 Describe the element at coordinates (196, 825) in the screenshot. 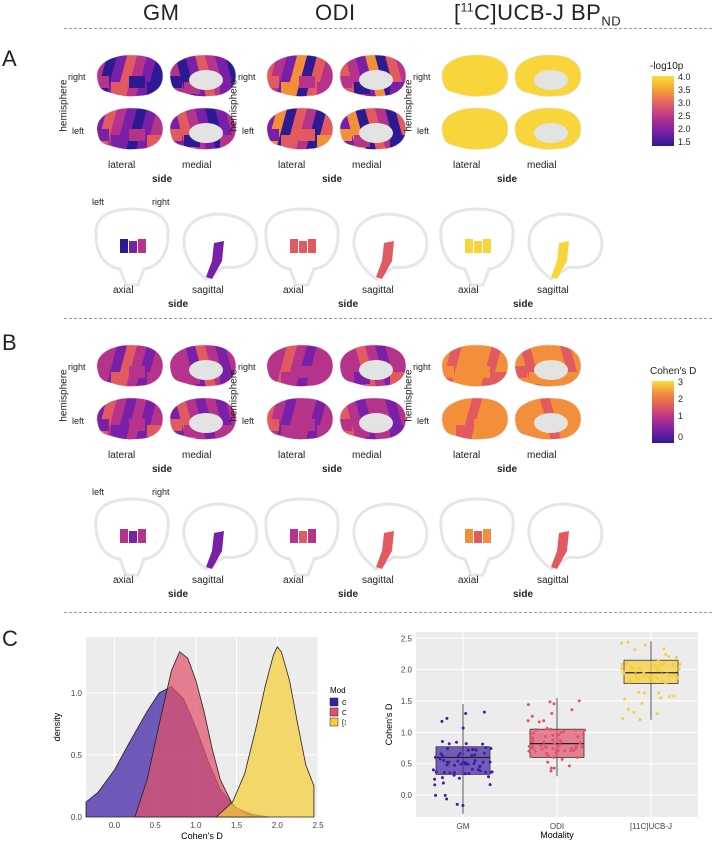

I see `x-tick-label: 1.0` at that location.